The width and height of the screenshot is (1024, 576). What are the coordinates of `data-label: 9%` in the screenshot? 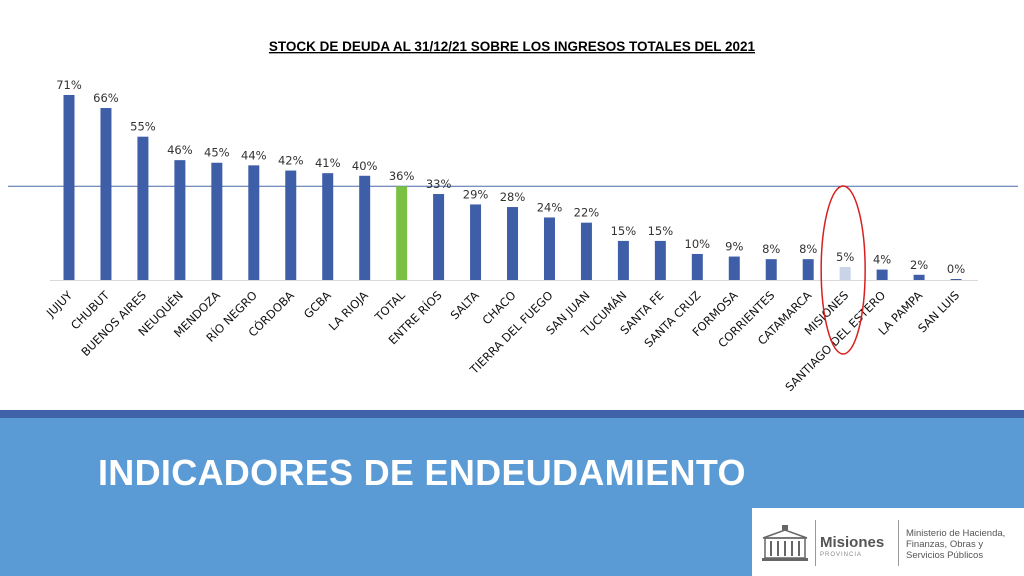 It's located at (734, 247).